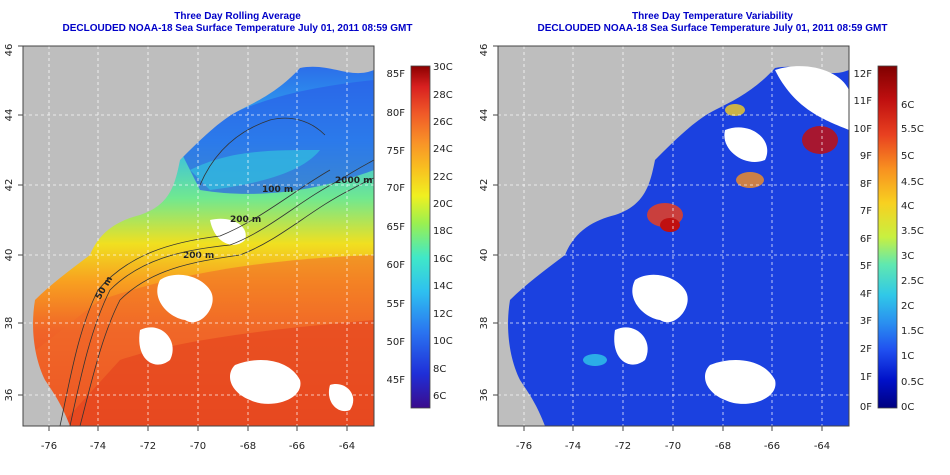 This screenshot has width=950, height=475. What do you see at coordinates (712, 16) in the screenshot?
I see `panel-title: Three Day Temperature Variability` at bounding box center [712, 16].